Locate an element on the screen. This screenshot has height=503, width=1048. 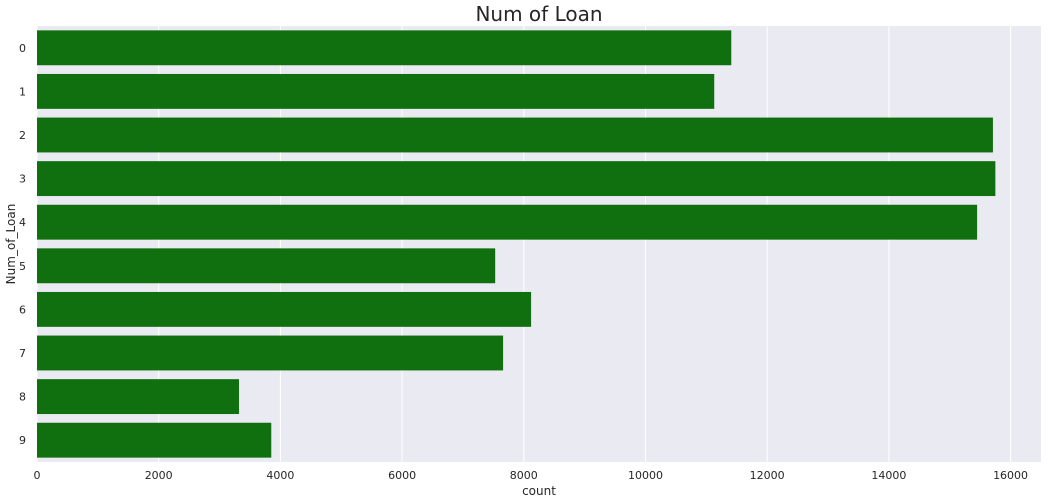
x-axis-label: count is located at coordinates (539, 491).